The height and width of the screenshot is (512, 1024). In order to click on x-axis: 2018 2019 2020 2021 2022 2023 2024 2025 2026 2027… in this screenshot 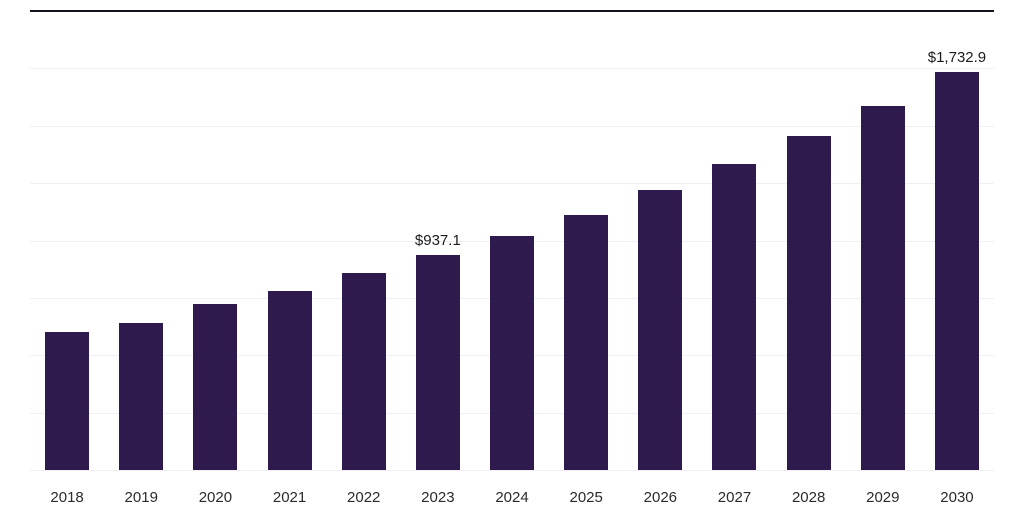, I will do `click(512, 497)`.